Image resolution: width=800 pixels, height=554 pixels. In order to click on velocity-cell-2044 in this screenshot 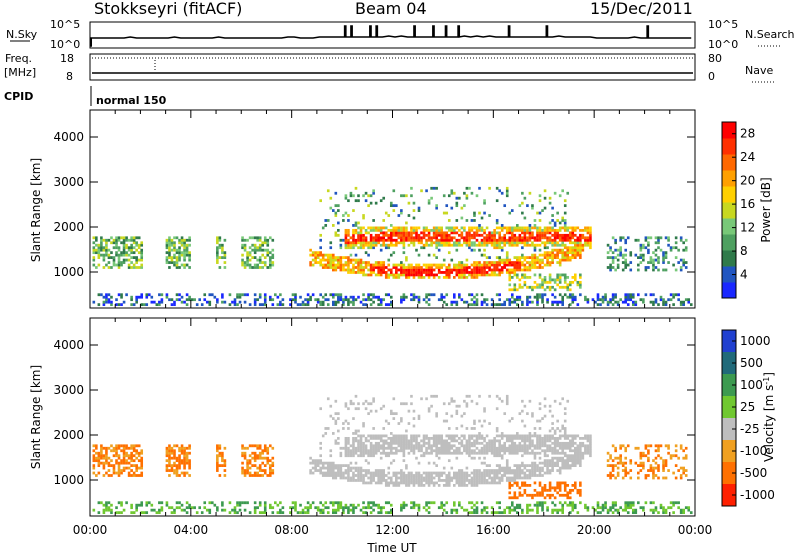, I will do `click(560, 446)`.